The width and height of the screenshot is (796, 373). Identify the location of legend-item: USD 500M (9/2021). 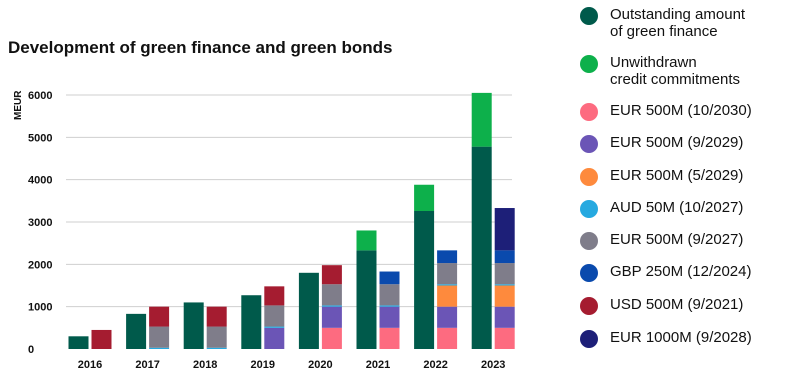
(662, 305).